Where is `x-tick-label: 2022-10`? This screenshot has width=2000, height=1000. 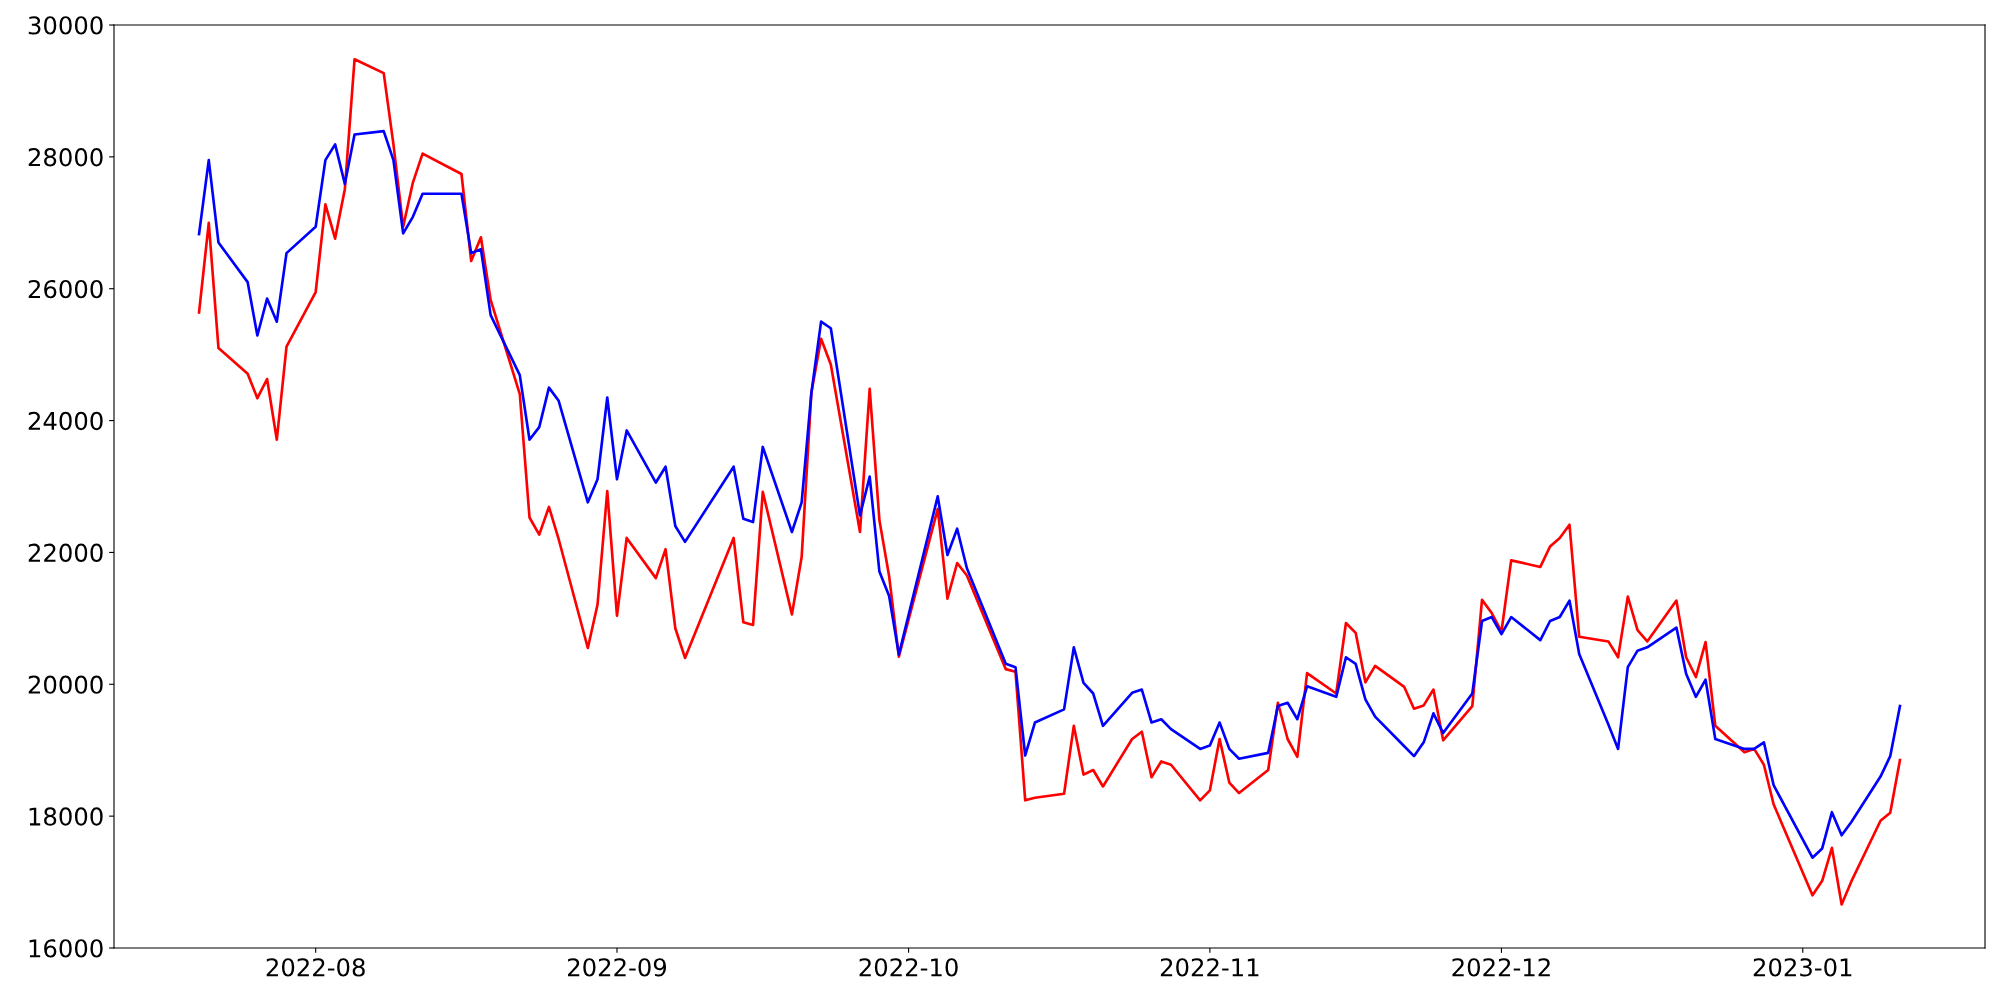 x-tick-label: 2022-10 is located at coordinates (908, 967).